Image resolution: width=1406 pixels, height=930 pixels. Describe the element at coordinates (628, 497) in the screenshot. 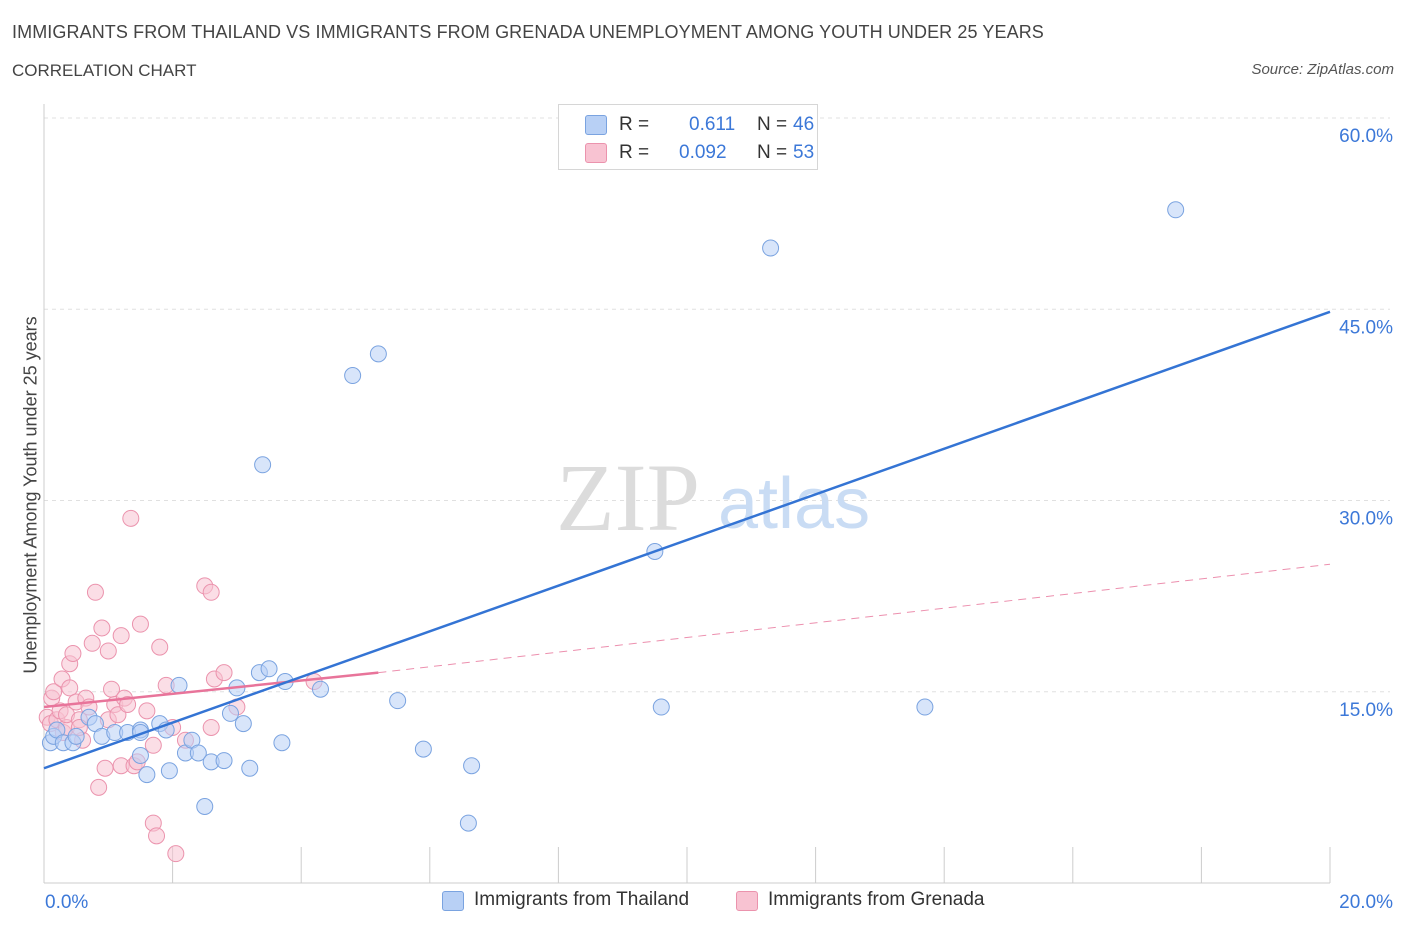

I see `watermark-zip: ZIP` at that location.